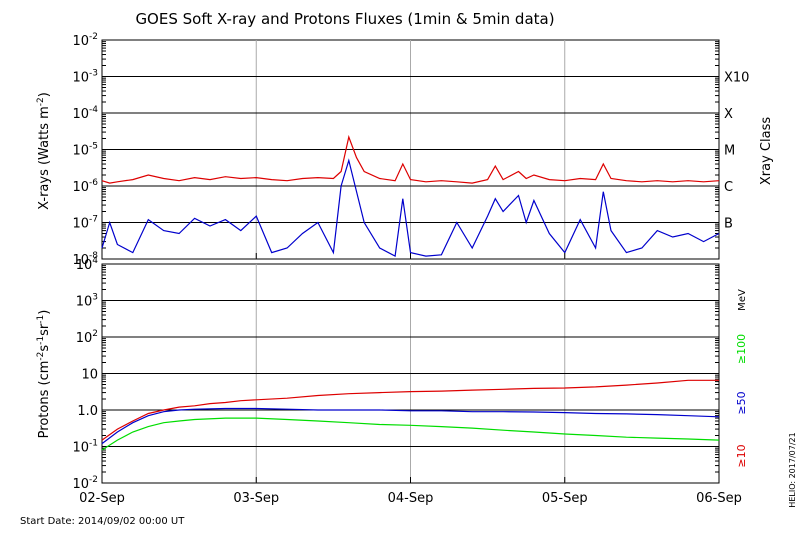 The width and height of the screenshot is (800, 534). Describe the element at coordinates (44, 374) in the screenshot. I see `proton-axis-label: Protons (cm-2s-1sr-1)` at that location.